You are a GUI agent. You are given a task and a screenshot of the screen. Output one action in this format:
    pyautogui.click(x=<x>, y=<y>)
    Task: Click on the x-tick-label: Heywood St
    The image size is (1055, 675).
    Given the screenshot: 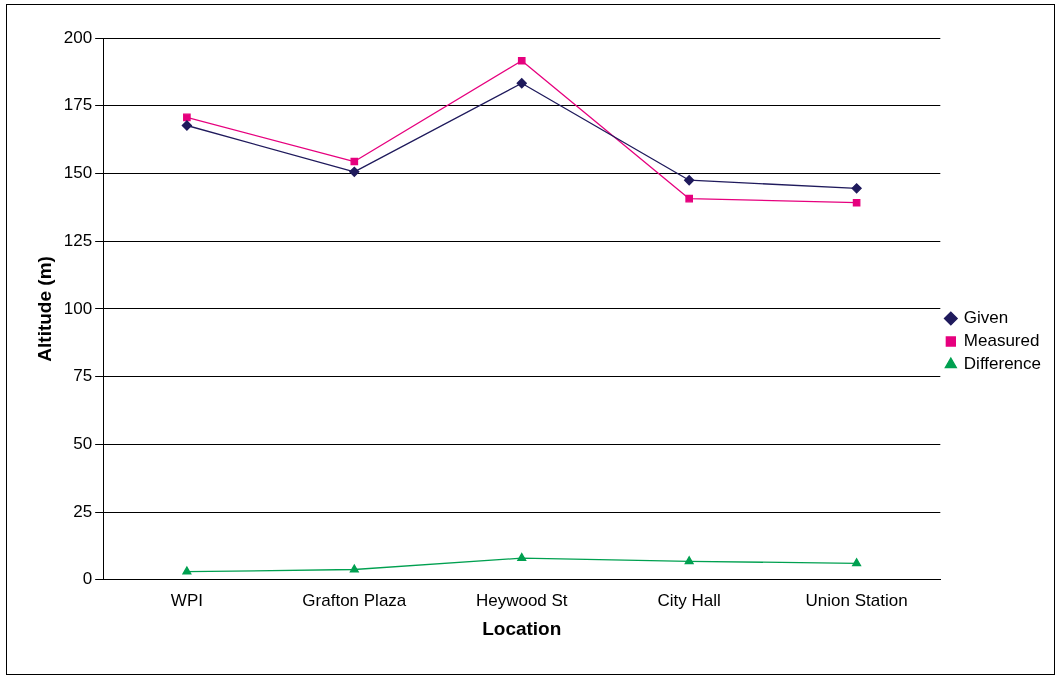 What is the action you would take?
    pyautogui.click(x=521, y=600)
    